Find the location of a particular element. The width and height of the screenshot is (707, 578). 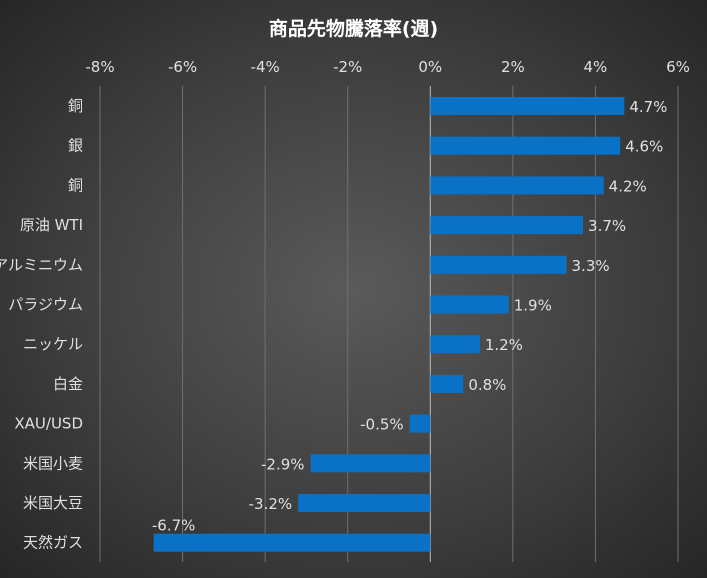

category-label: パラジウム is located at coordinates (45, 305).